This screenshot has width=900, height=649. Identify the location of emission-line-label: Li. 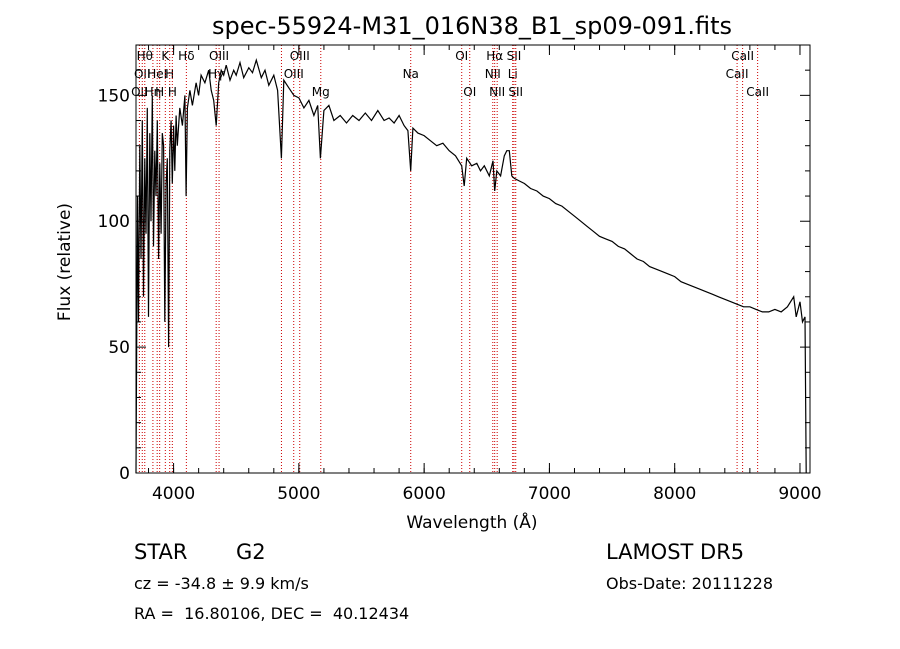
(513, 74).